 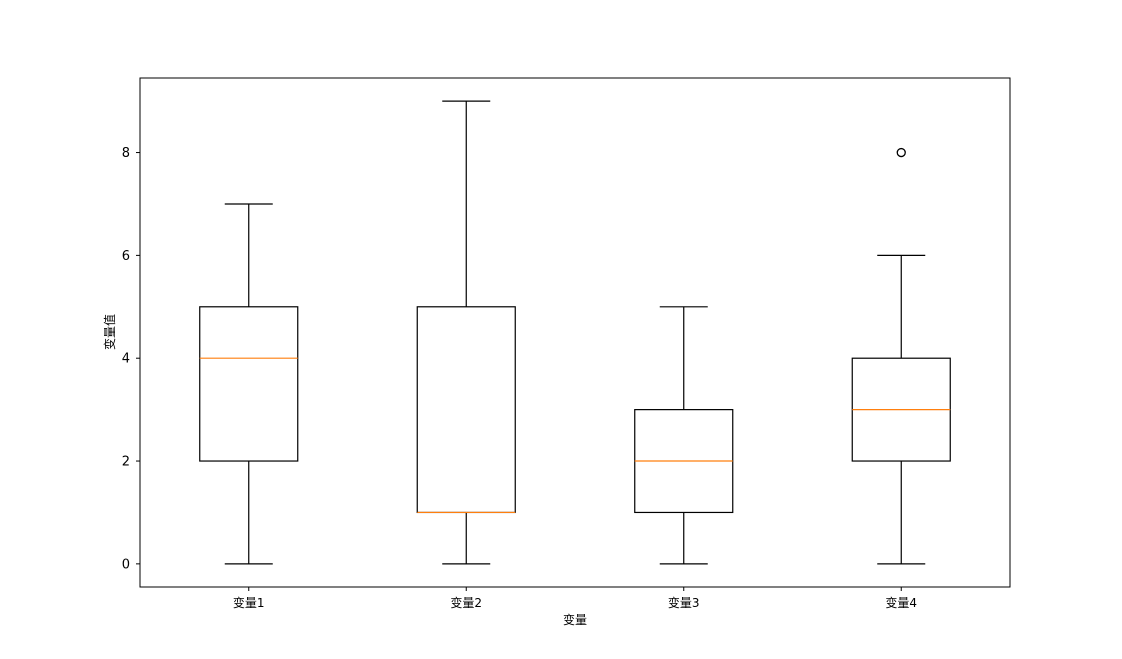 What do you see at coordinates (126, 564) in the screenshot?
I see `y-tick-label: 0` at bounding box center [126, 564].